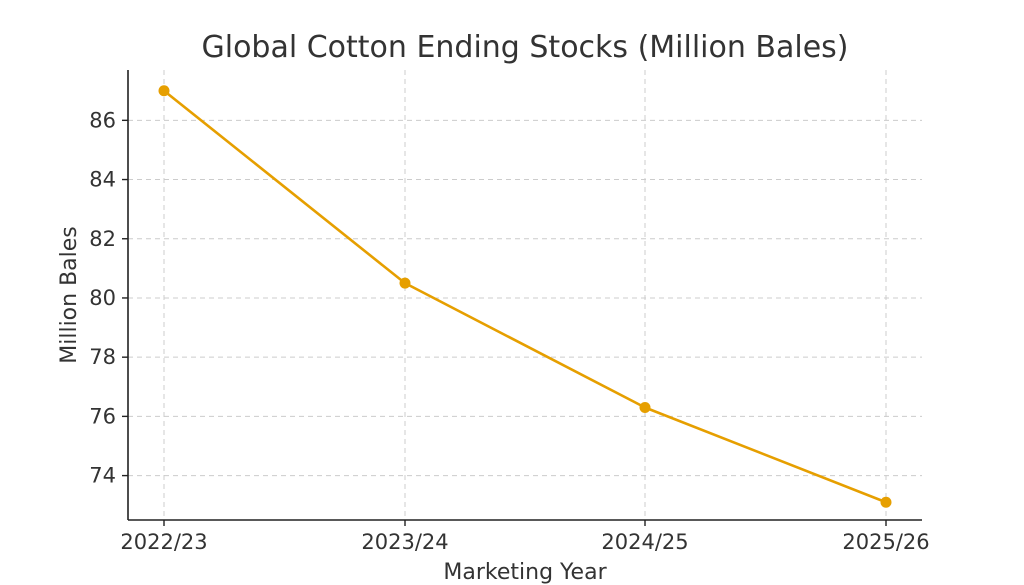 The height and width of the screenshot is (585, 1024). I want to click on x-tick-label: 2024/25, so click(644, 542).